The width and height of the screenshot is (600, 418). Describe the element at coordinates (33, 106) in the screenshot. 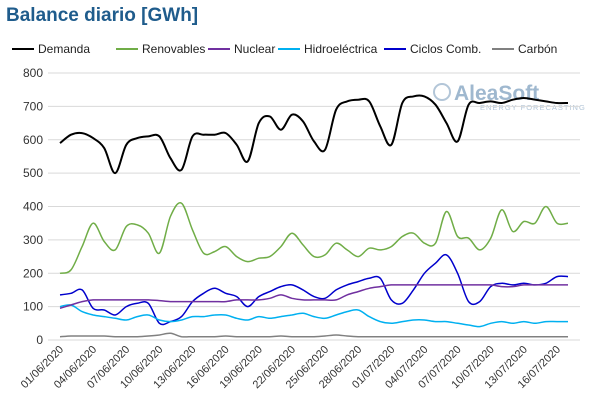

I see `y-tick-label: 700` at that location.